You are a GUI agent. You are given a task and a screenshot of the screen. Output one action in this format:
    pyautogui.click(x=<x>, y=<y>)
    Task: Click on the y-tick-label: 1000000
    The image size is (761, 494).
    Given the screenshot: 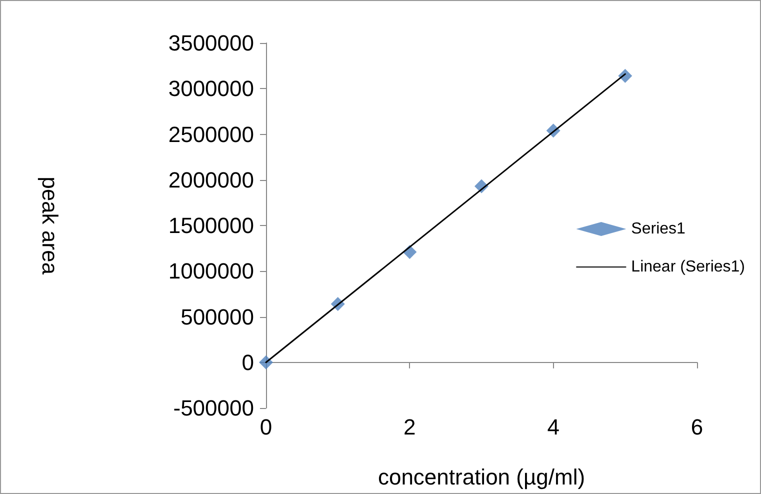 What is the action you would take?
    pyautogui.click(x=211, y=271)
    